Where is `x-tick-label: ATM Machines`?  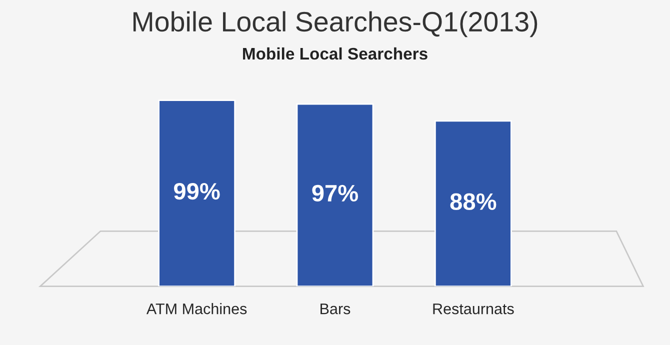 x-tick-label: ATM Machines is located at coordinates (196, 308).